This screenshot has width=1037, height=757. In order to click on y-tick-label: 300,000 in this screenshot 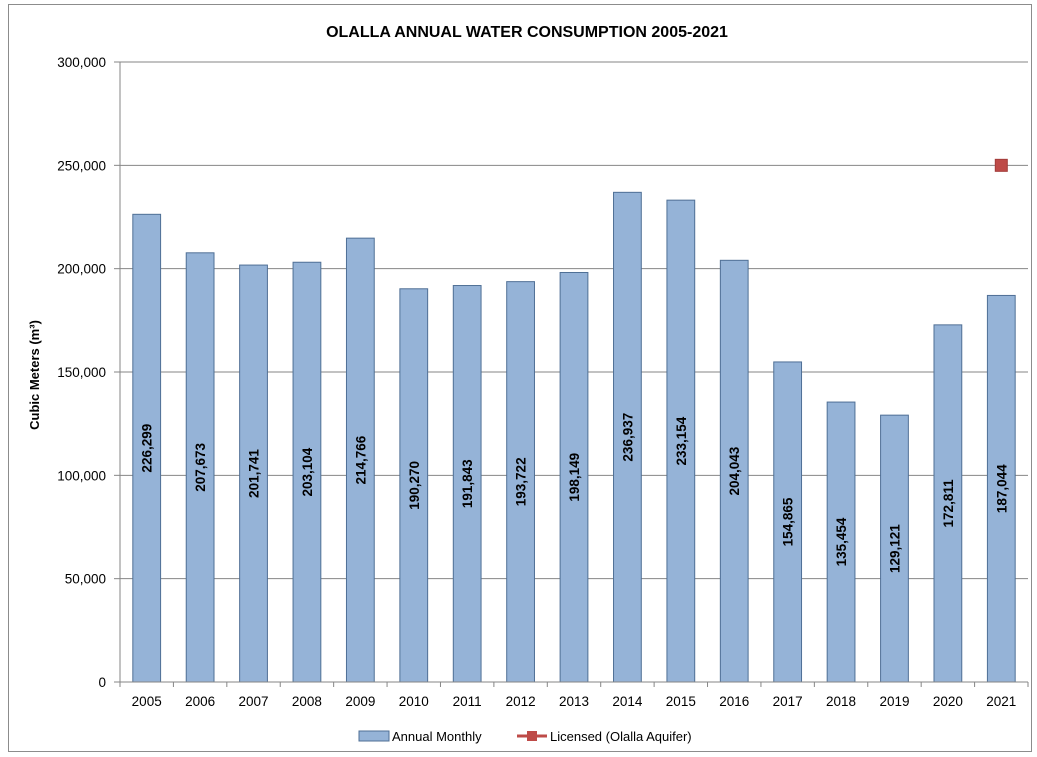, I will do `click(81, 62)`.